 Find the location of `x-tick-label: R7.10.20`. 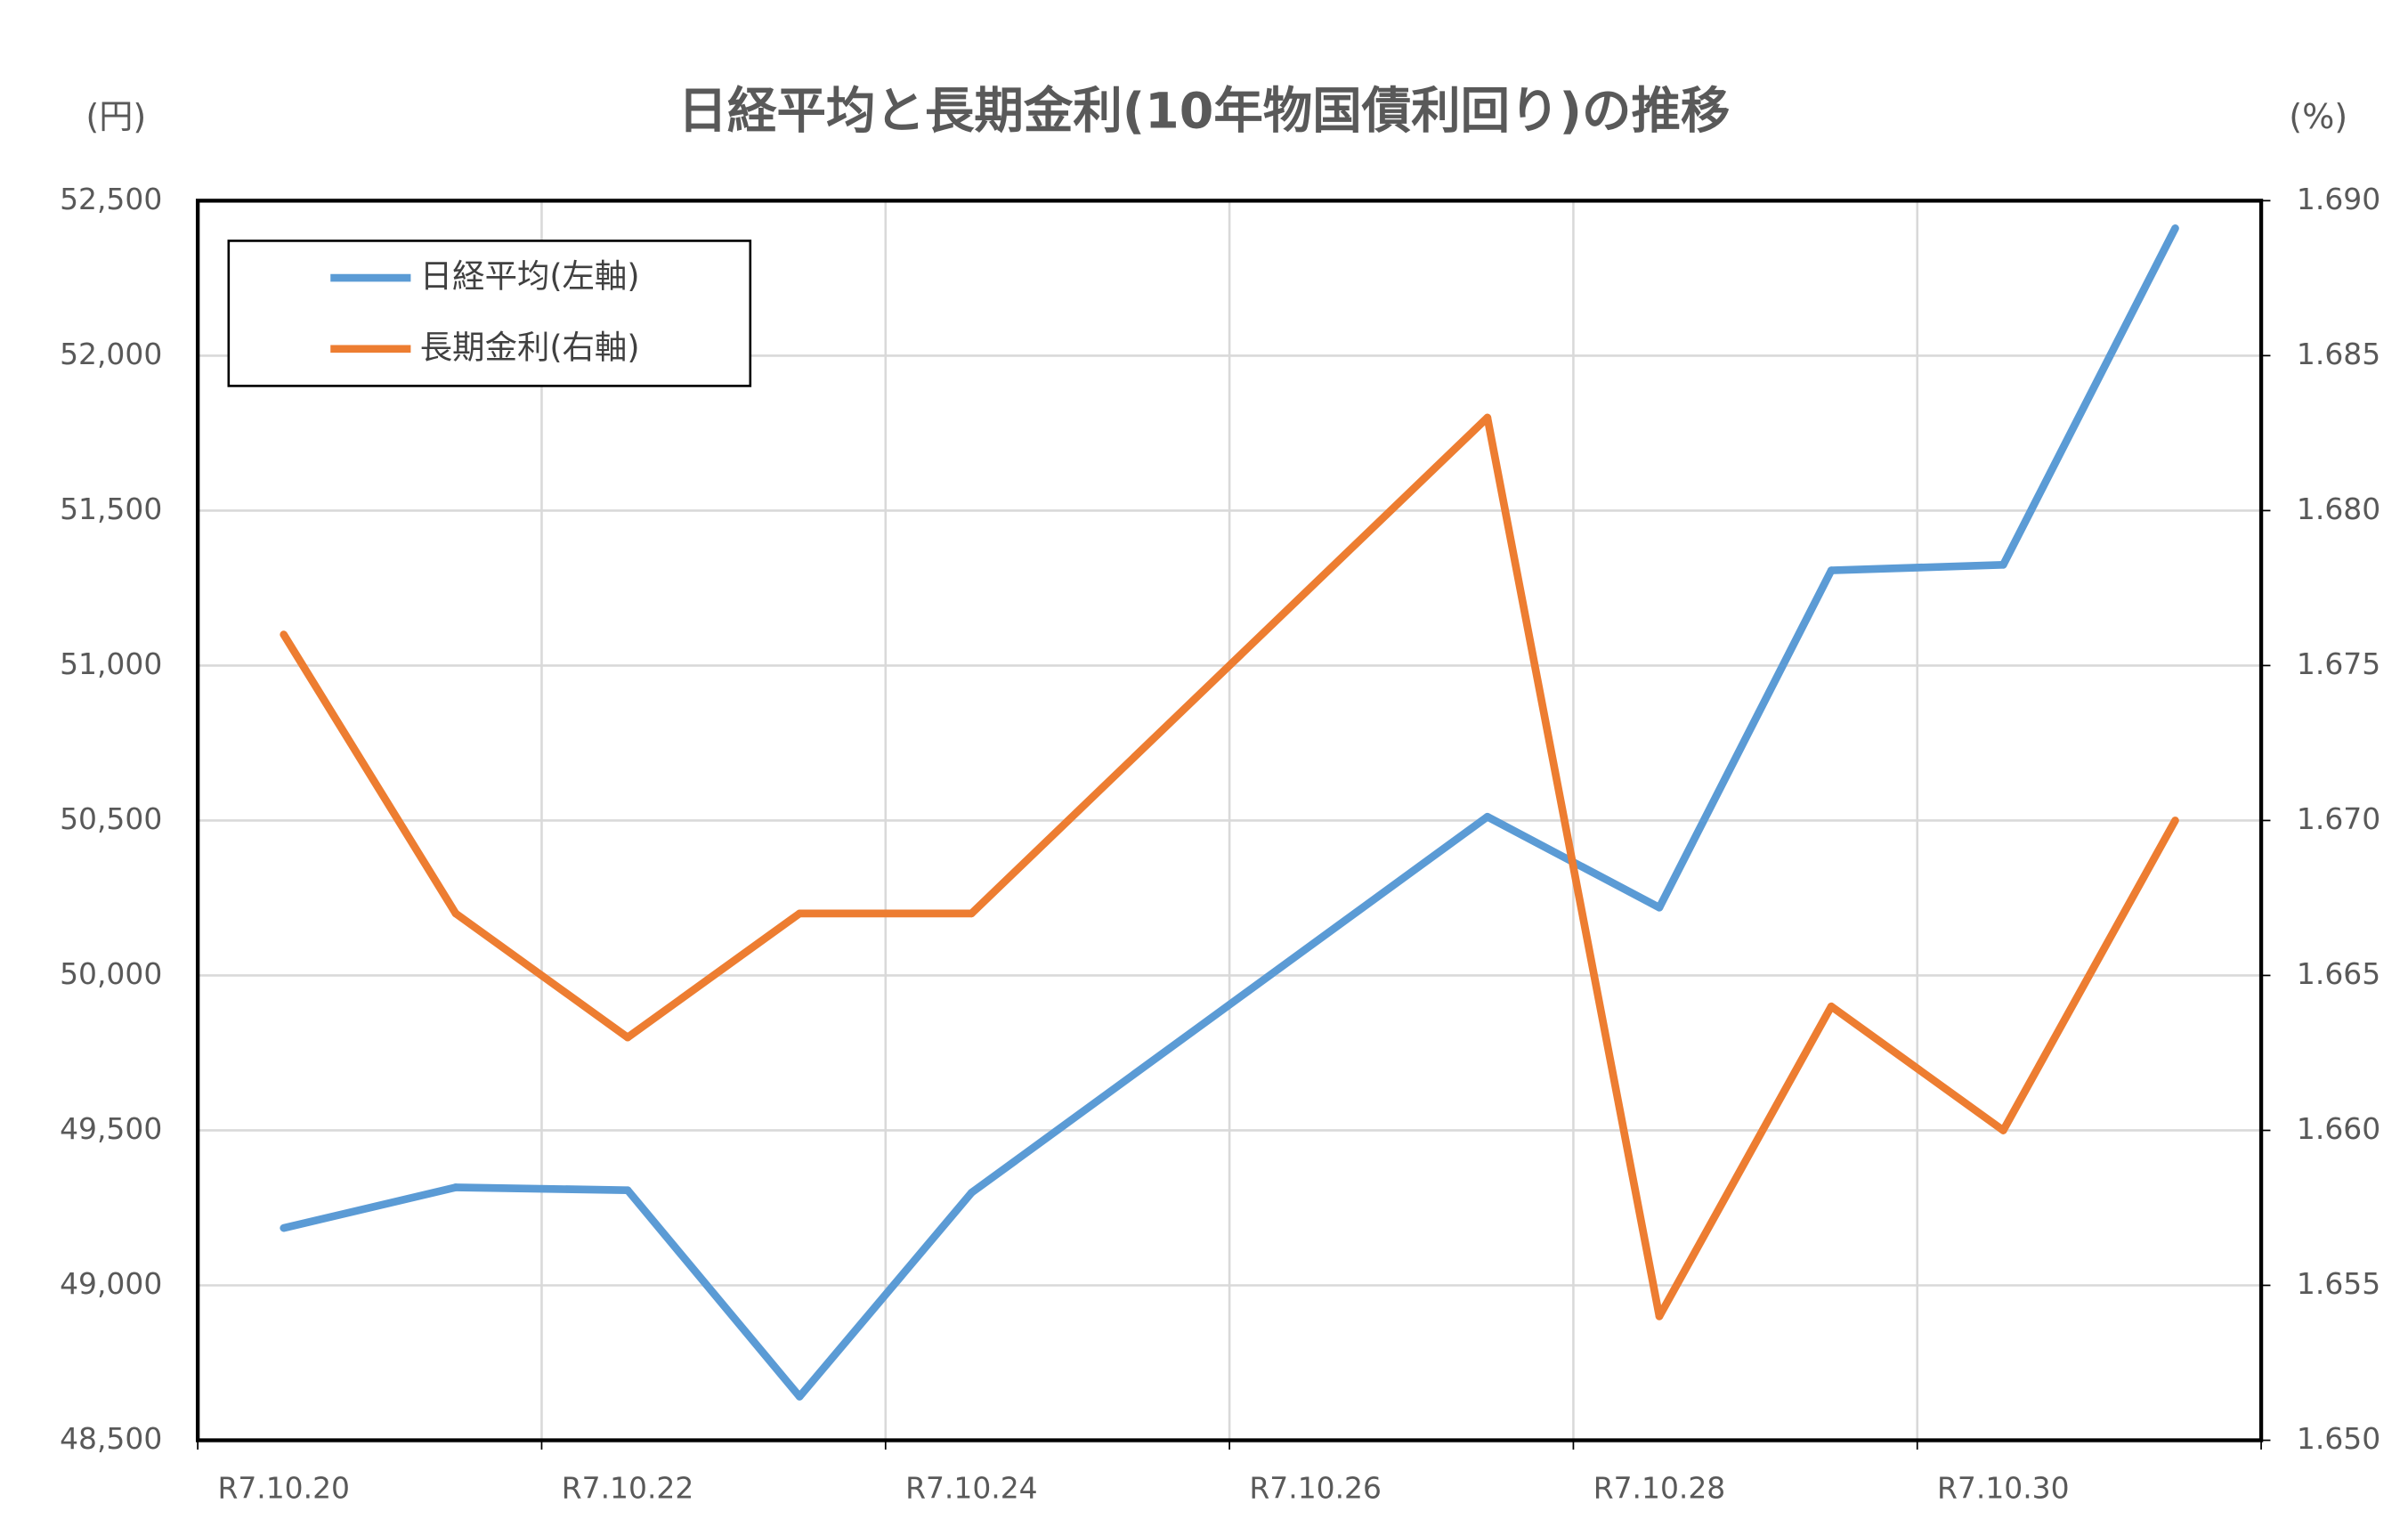

x-tick-label: R7.10.20 is located at coordinates (283, 1487).